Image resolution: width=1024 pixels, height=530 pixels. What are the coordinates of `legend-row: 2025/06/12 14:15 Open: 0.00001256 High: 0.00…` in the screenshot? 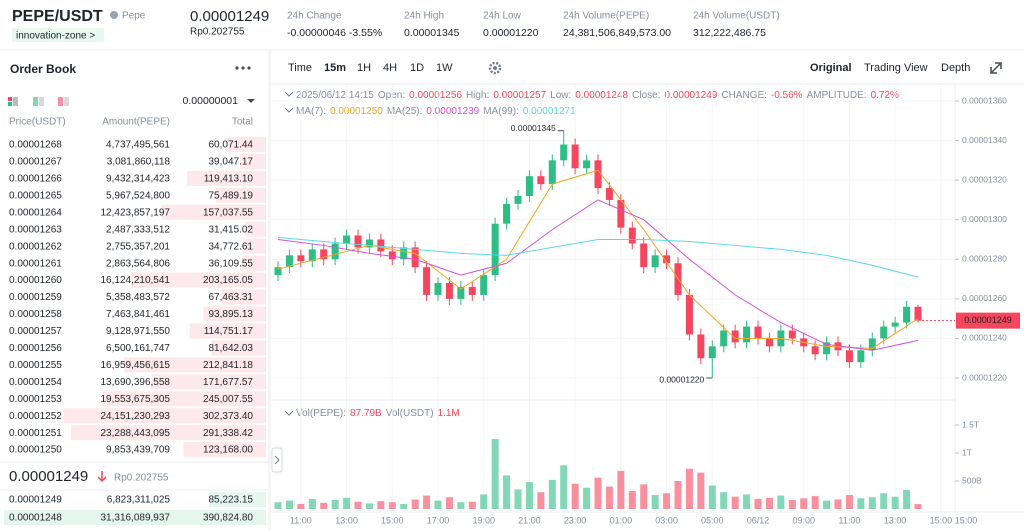 It's located at (597, 95).